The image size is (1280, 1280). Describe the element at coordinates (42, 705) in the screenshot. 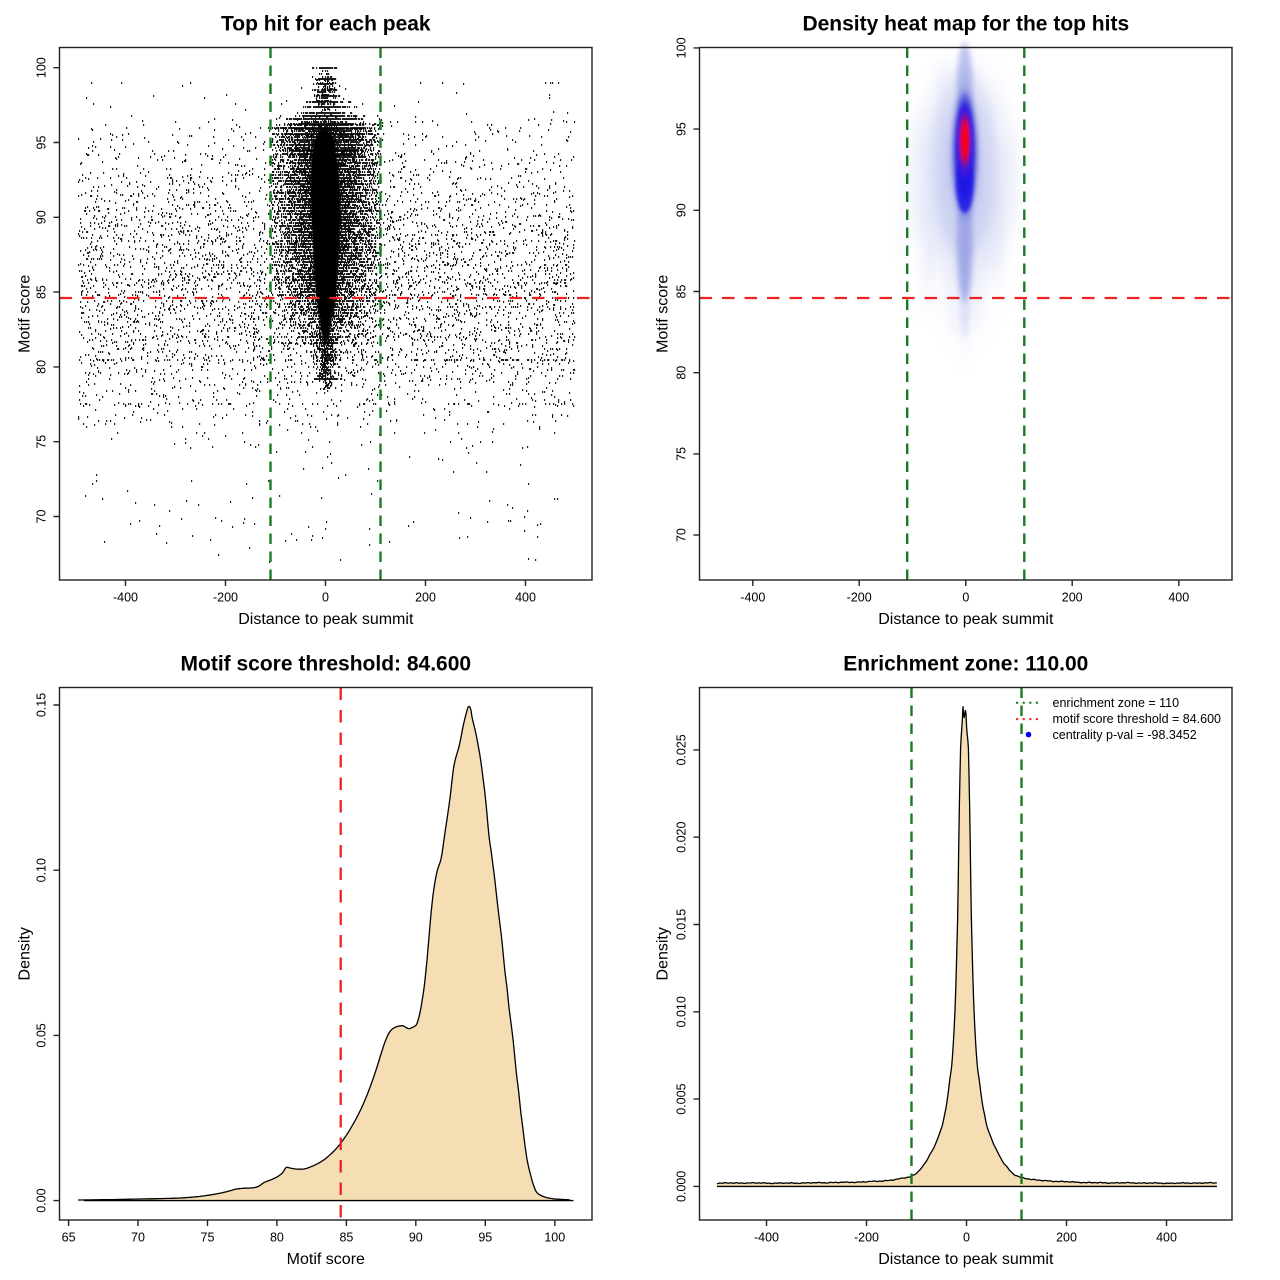

I see `svg-text: 0.15` at that location.